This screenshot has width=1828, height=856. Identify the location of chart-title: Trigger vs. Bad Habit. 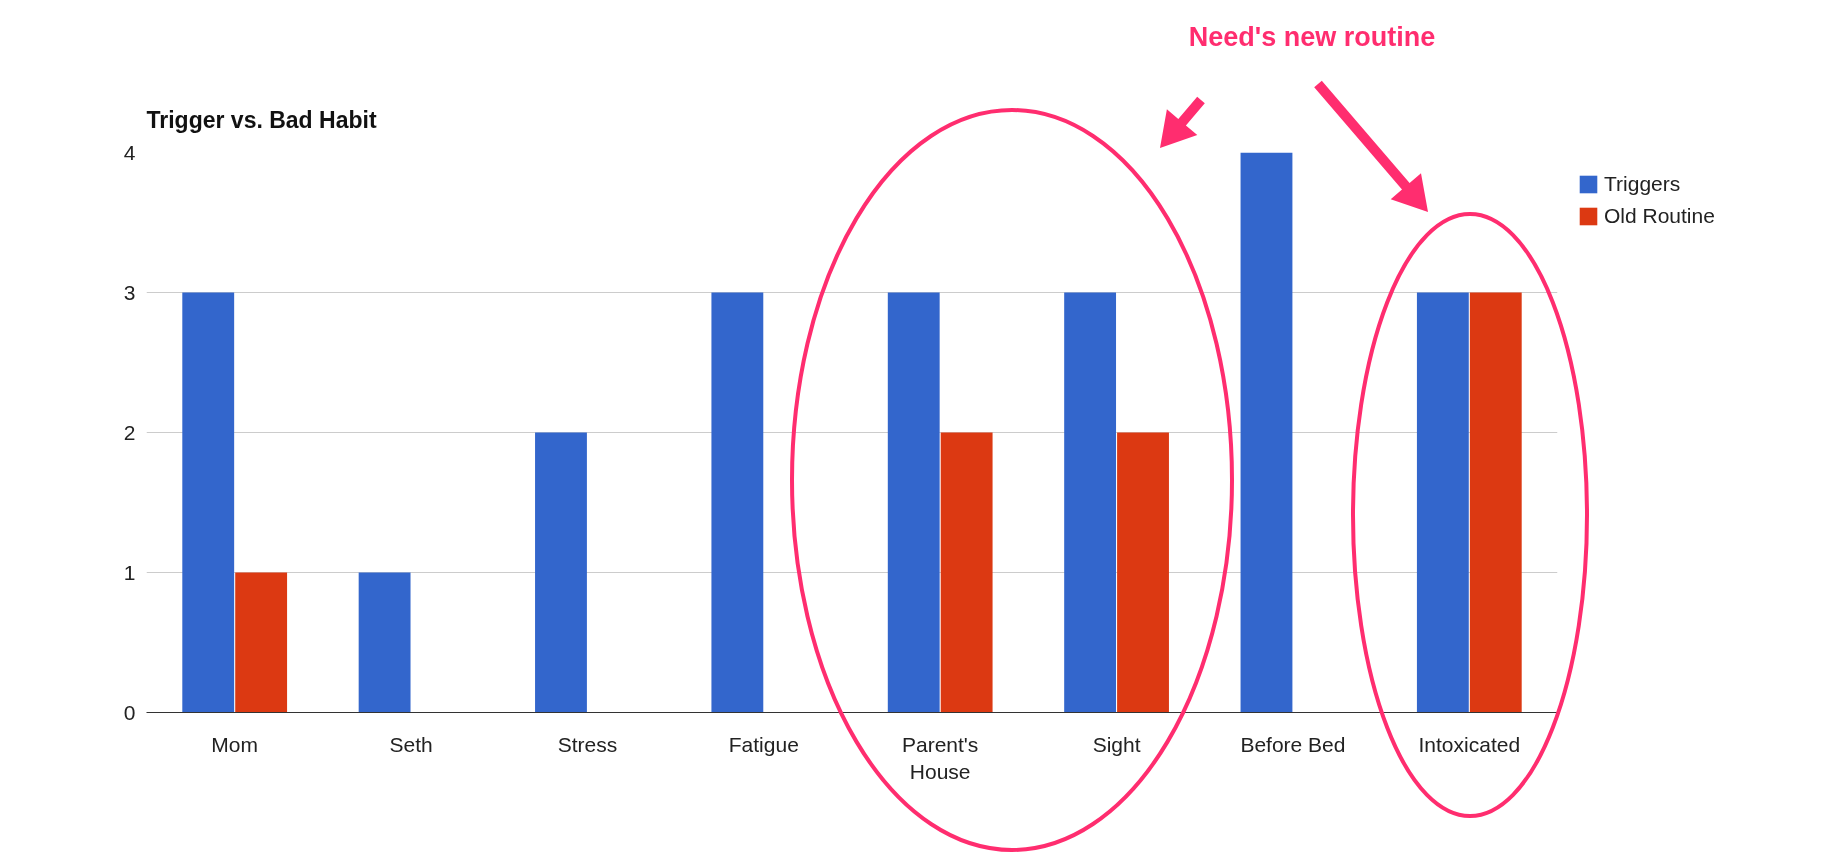
(261, 119).